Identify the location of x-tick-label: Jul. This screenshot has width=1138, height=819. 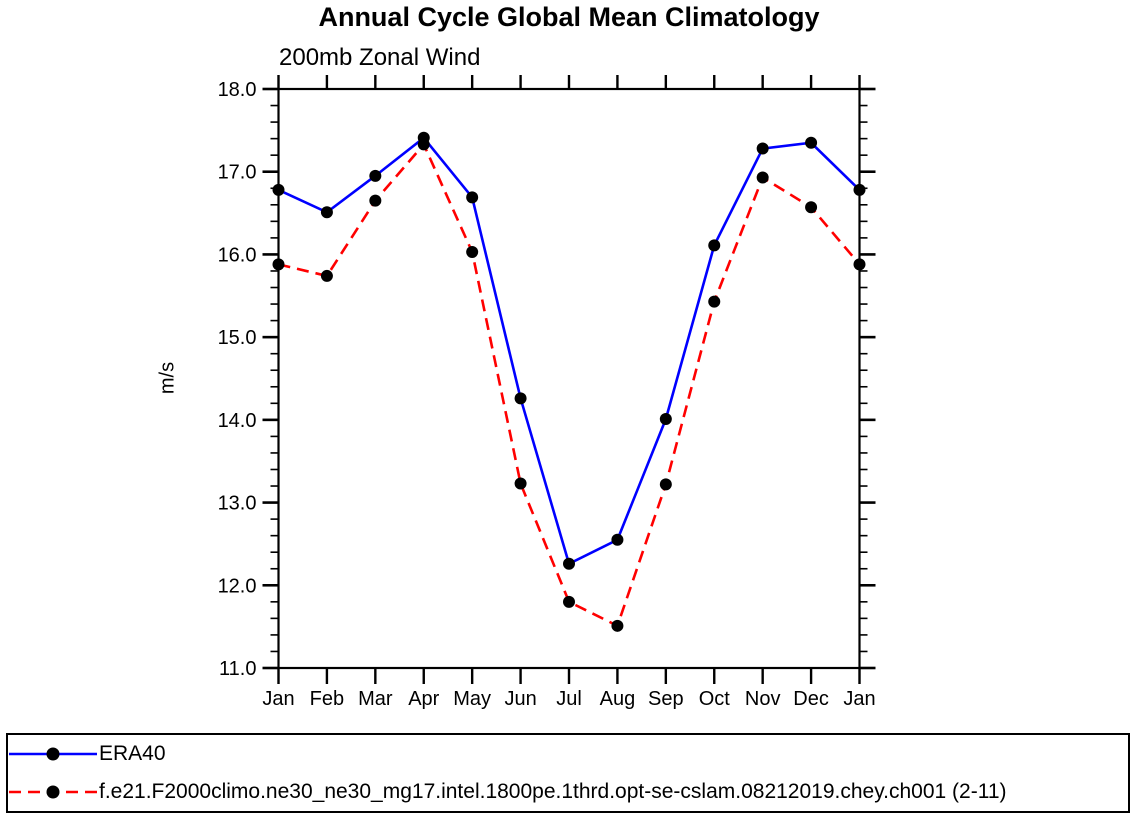
(569, 699).